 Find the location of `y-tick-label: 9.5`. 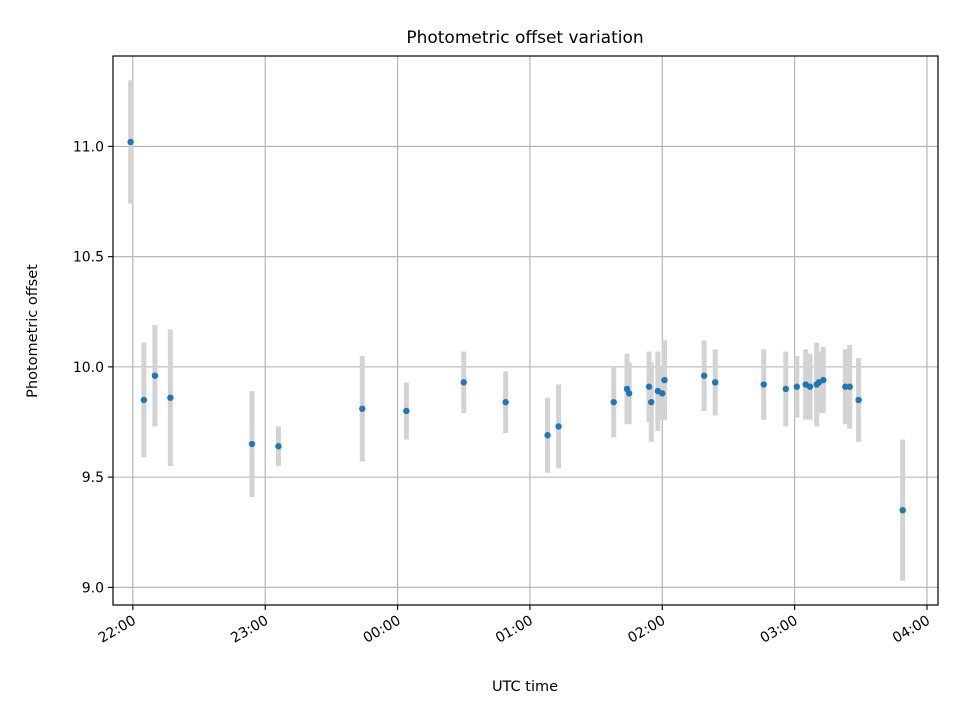

y-tick-label: 9.5 is located at coordinates (93, 478).